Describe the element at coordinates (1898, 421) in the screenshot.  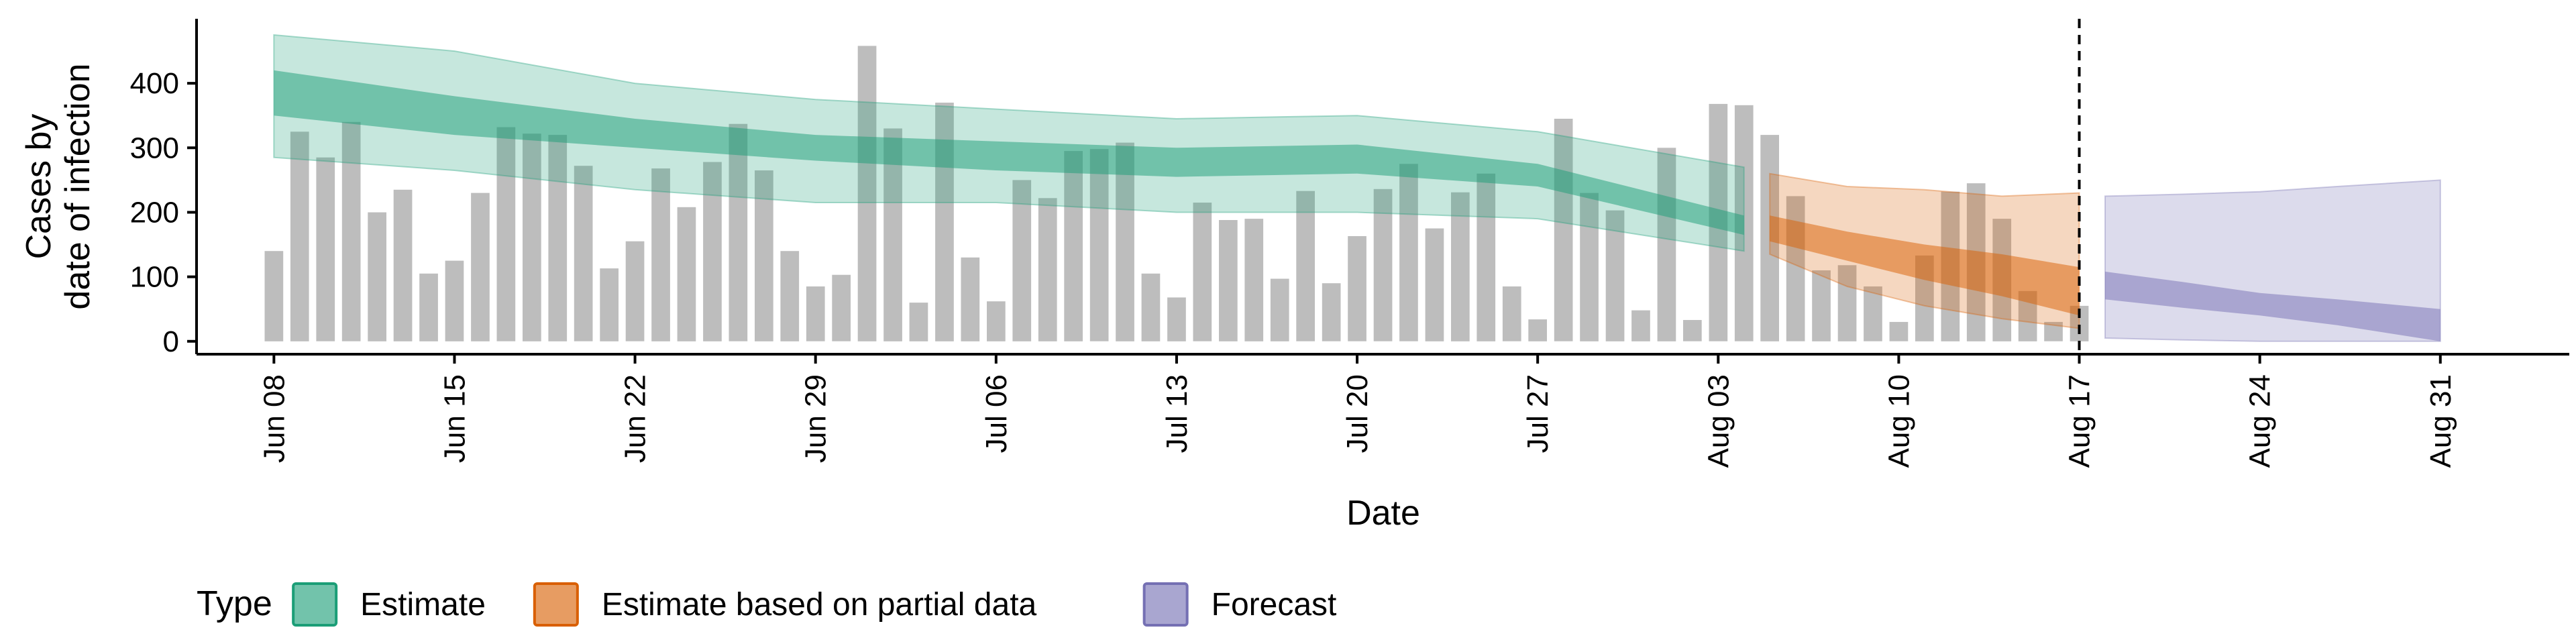
I see `x-tick-label: Aug 10` at that location.